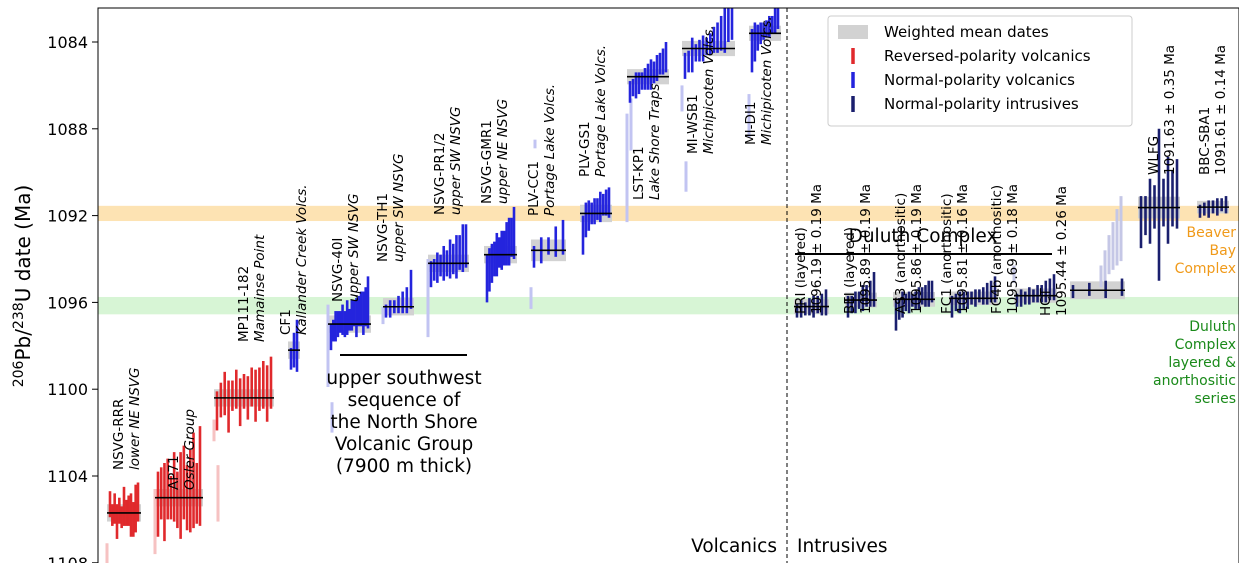 Image resolution: width=1239 pixels, height=563 pixels. Describe the element at coordinates (23, 244) in the screenshot. I see `y-label-tail: U date (Ma)` at that location.